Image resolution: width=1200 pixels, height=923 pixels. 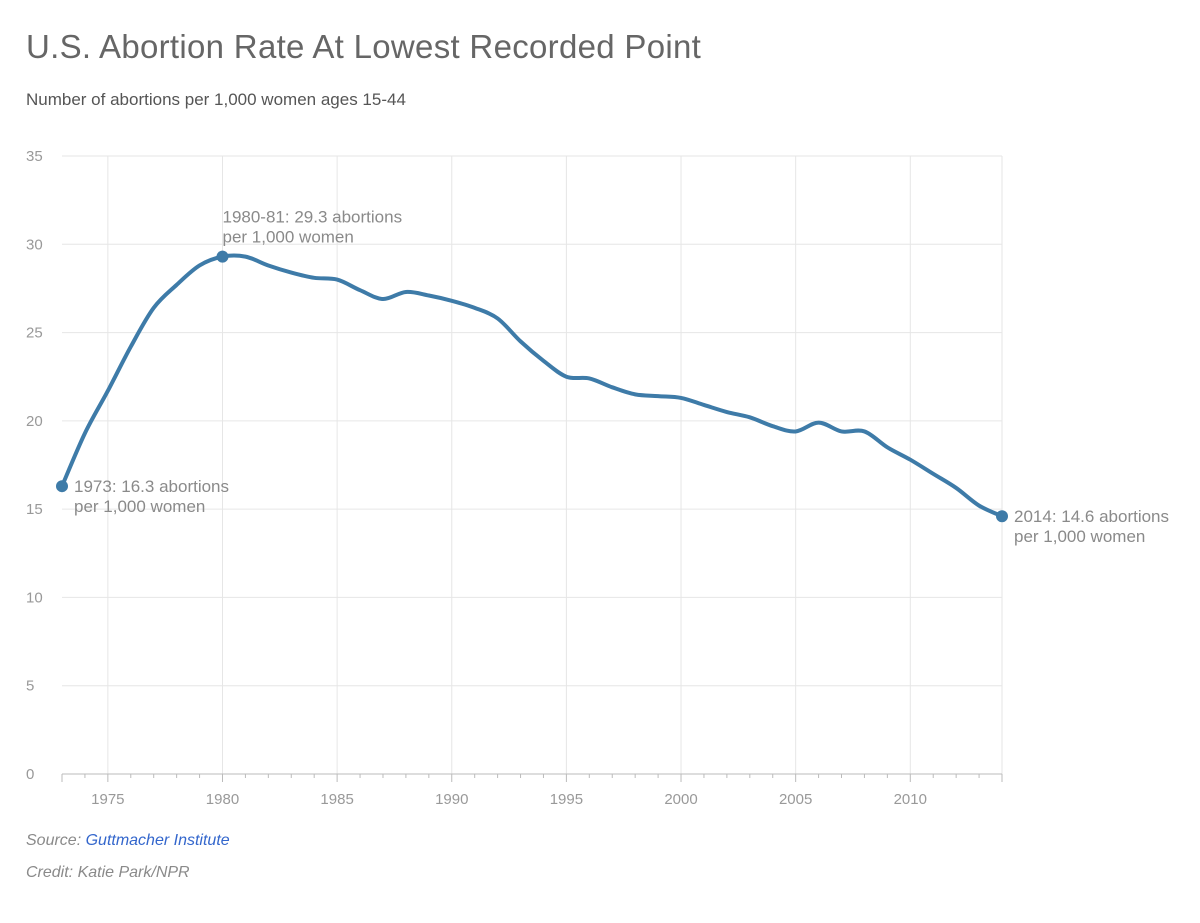 What do you see at coordinates (795, 799) in the screenshot?
I see `x-tick-label: 2005` at bounding box center [795, 799].